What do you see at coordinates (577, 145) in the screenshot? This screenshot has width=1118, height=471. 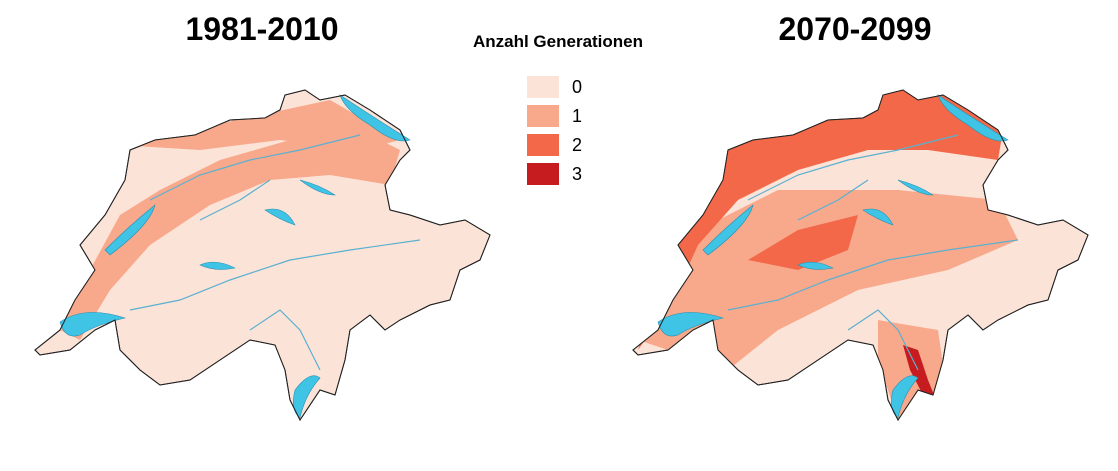 I see `legend-label: 2` at bounding box center [577, 145].